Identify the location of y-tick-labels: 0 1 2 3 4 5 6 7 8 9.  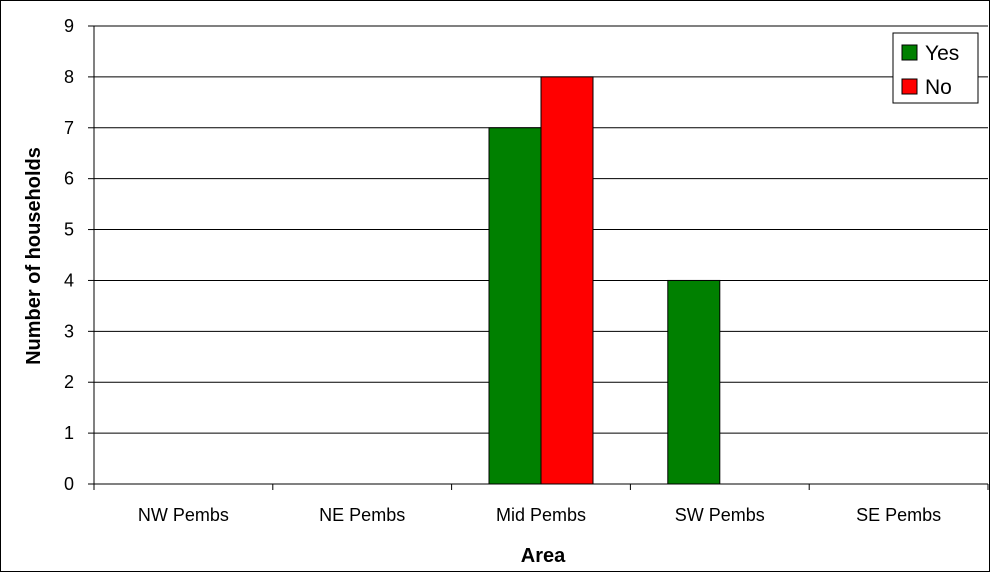
(69, 255).